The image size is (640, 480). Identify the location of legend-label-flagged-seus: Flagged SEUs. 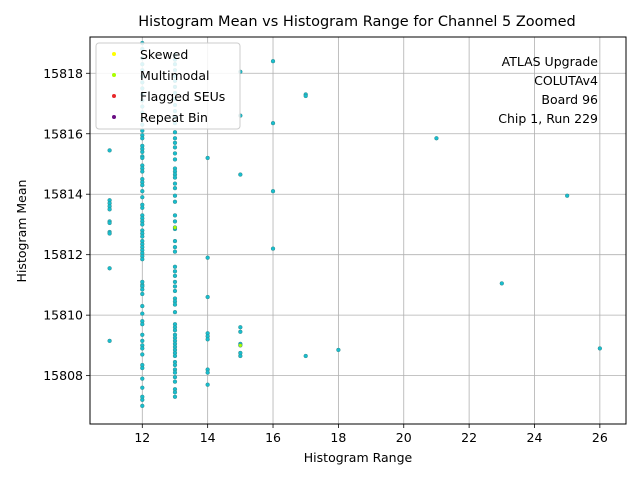
(182, 96).